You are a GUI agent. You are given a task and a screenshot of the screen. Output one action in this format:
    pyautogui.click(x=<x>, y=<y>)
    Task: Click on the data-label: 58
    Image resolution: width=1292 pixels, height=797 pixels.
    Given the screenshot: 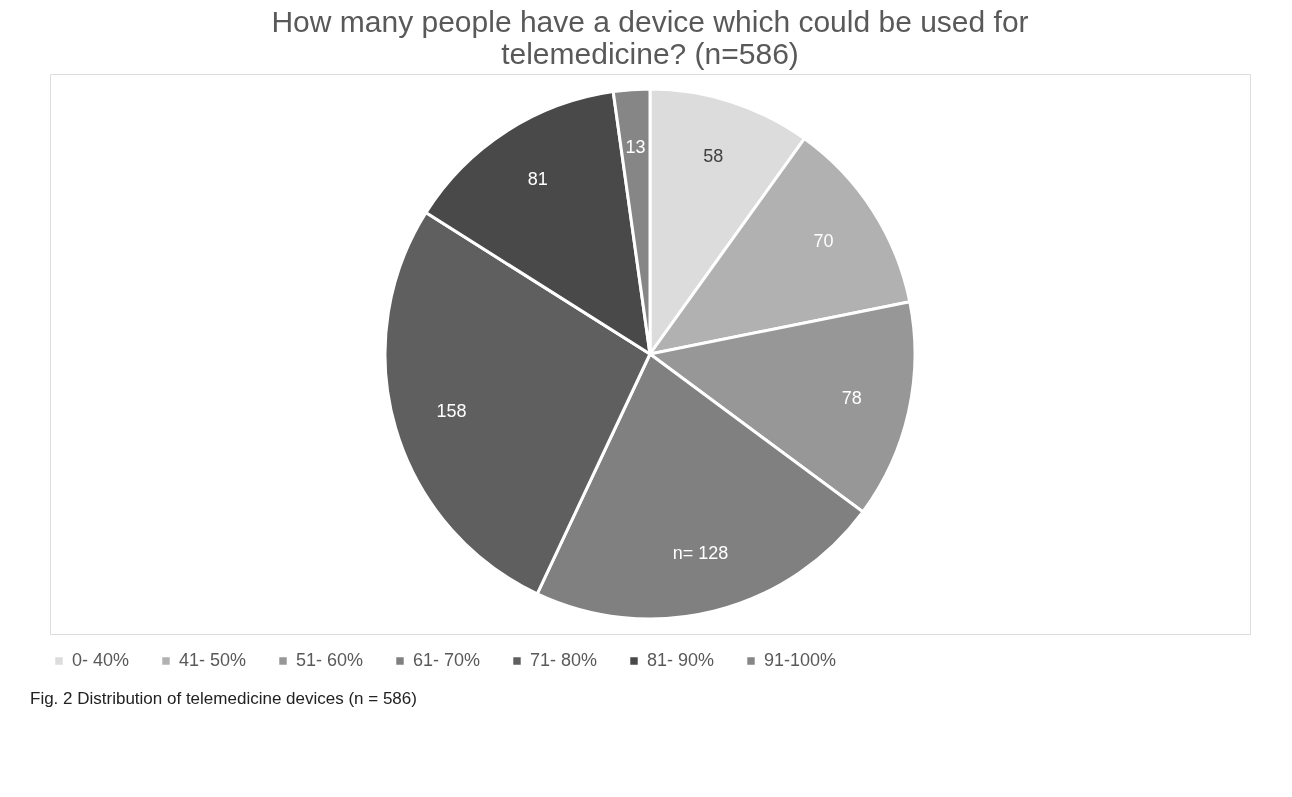 What is the action you would take?
    pyautogui.click(x=713, y=156)
    